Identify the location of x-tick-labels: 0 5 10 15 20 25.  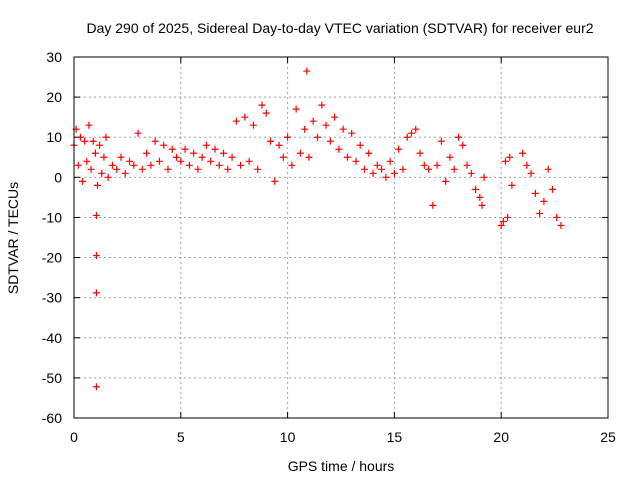
(343, 437).